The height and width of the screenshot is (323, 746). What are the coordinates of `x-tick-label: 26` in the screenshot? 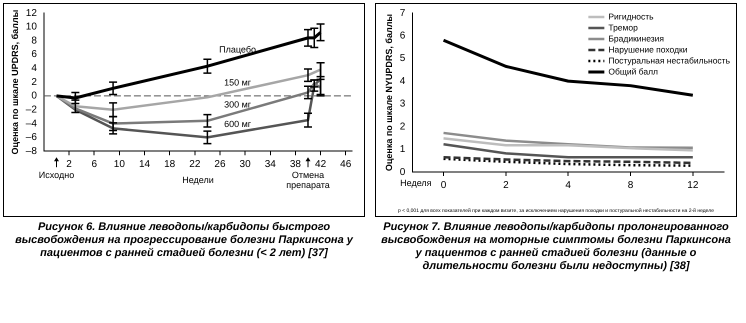 It's located at (220, 164).